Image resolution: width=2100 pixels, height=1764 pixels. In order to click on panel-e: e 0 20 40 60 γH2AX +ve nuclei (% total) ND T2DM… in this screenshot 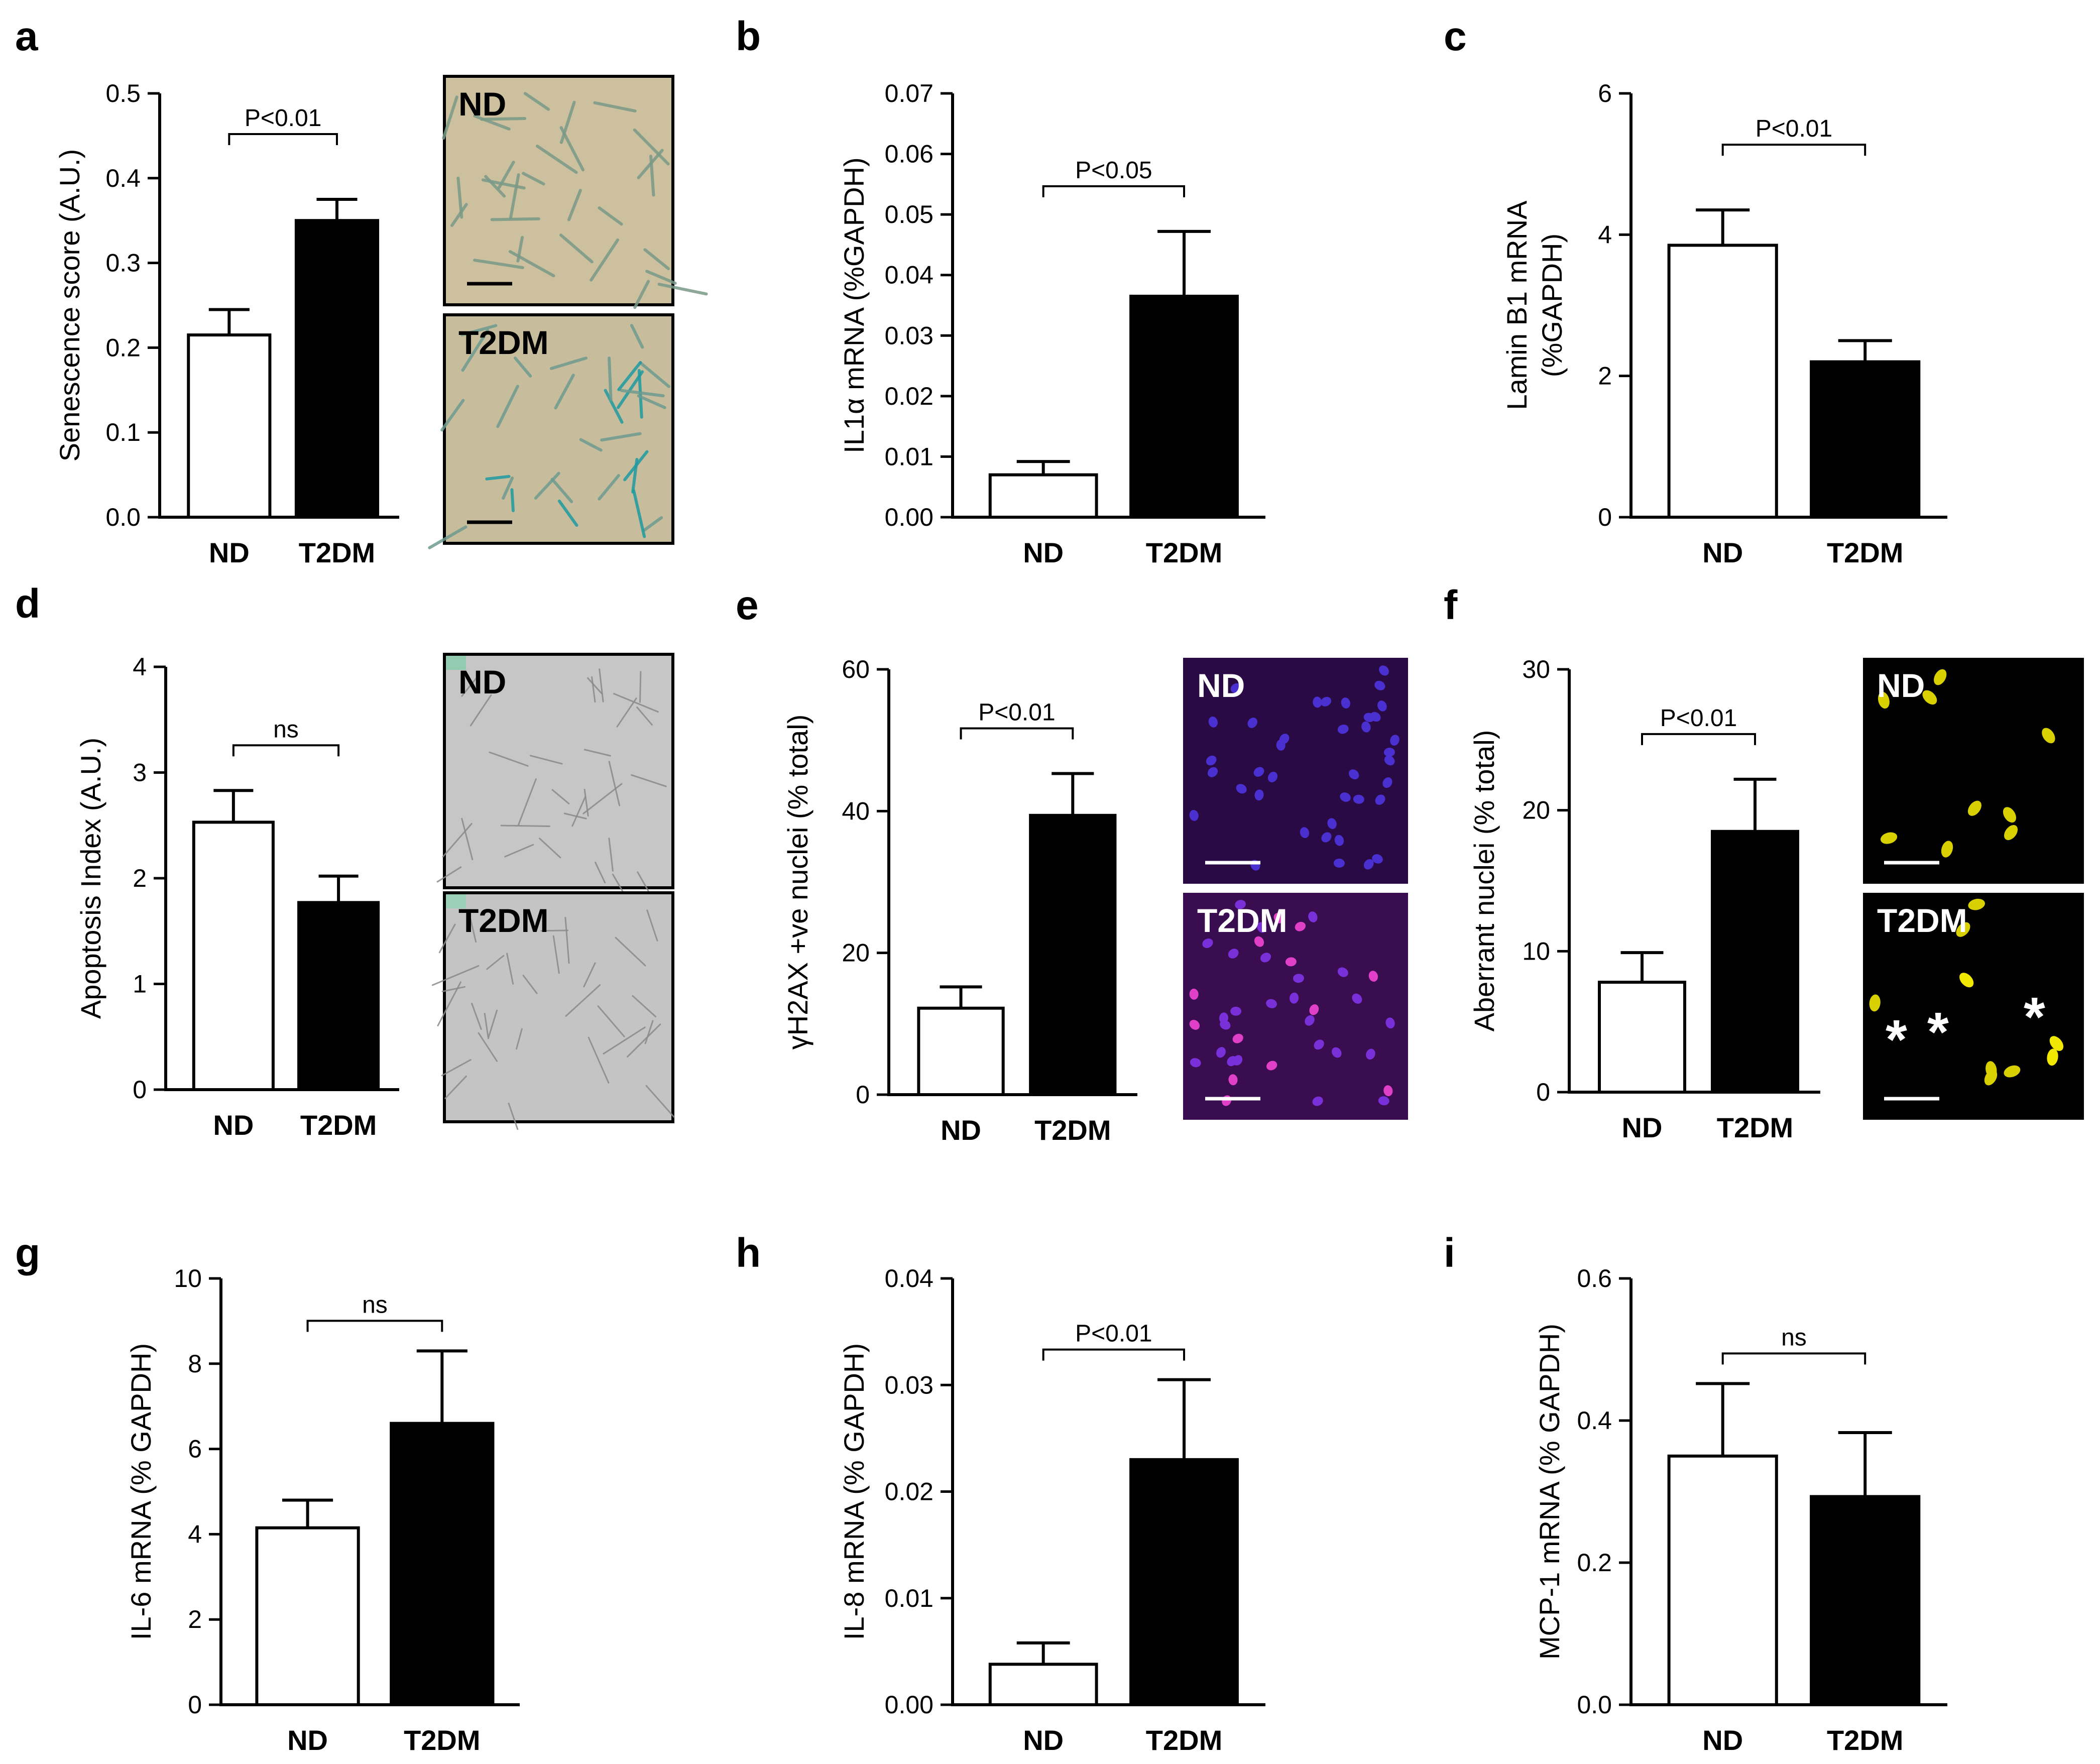, I will do `click(1072, 864)`.